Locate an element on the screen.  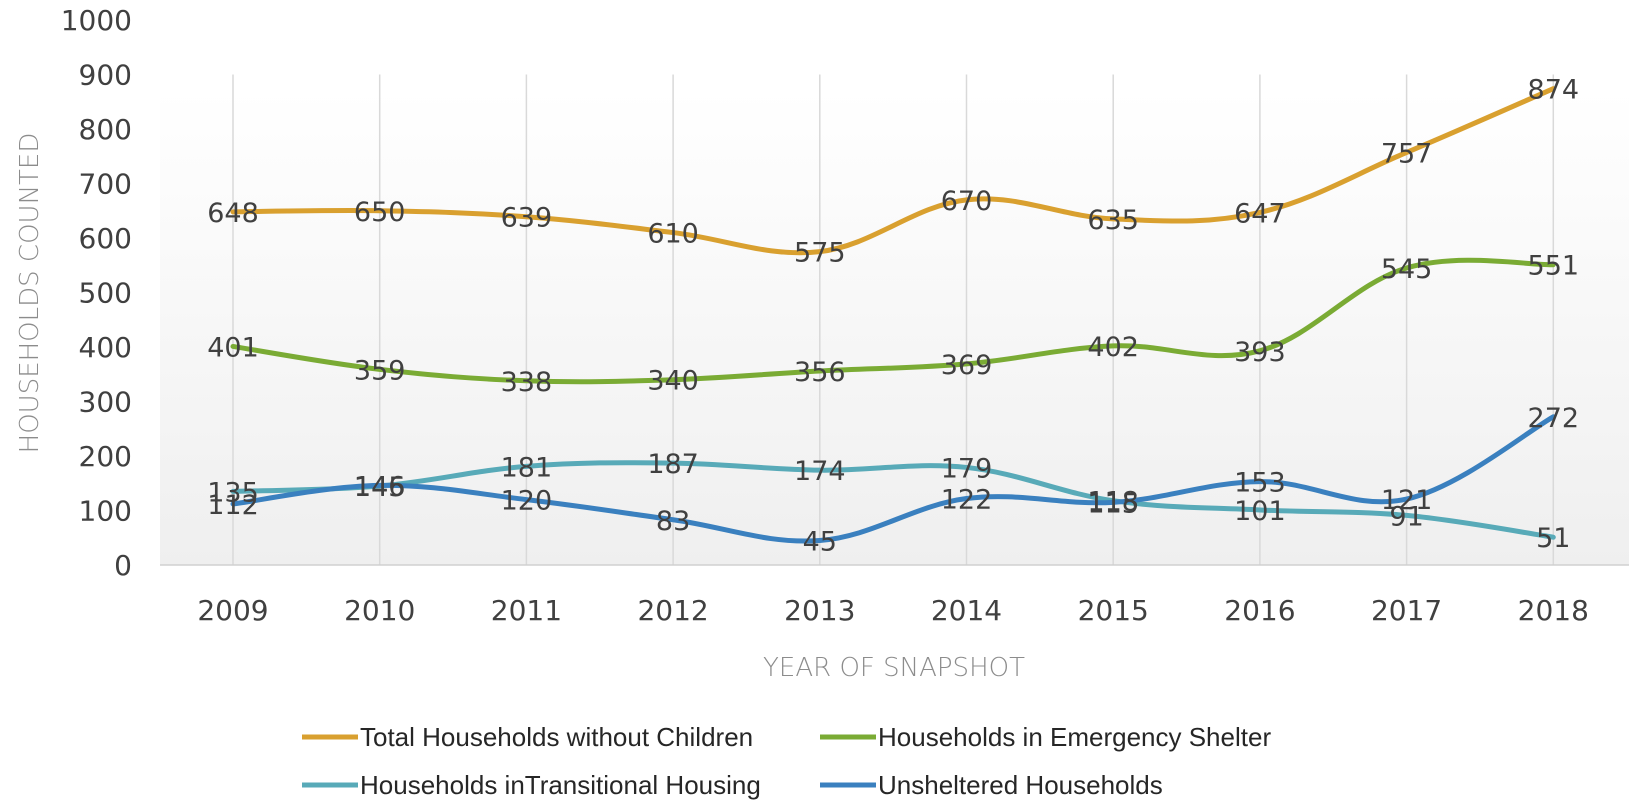
data-label: 83 is located at coordinates (673, 521).